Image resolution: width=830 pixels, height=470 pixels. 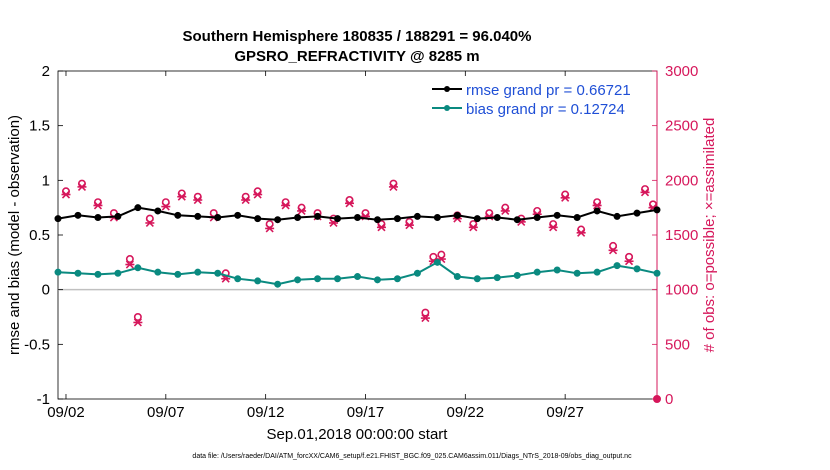 I want to click on y-axis-label-right: # of obs: o=possible; ×=assimilated, so click(x=709, y=235).